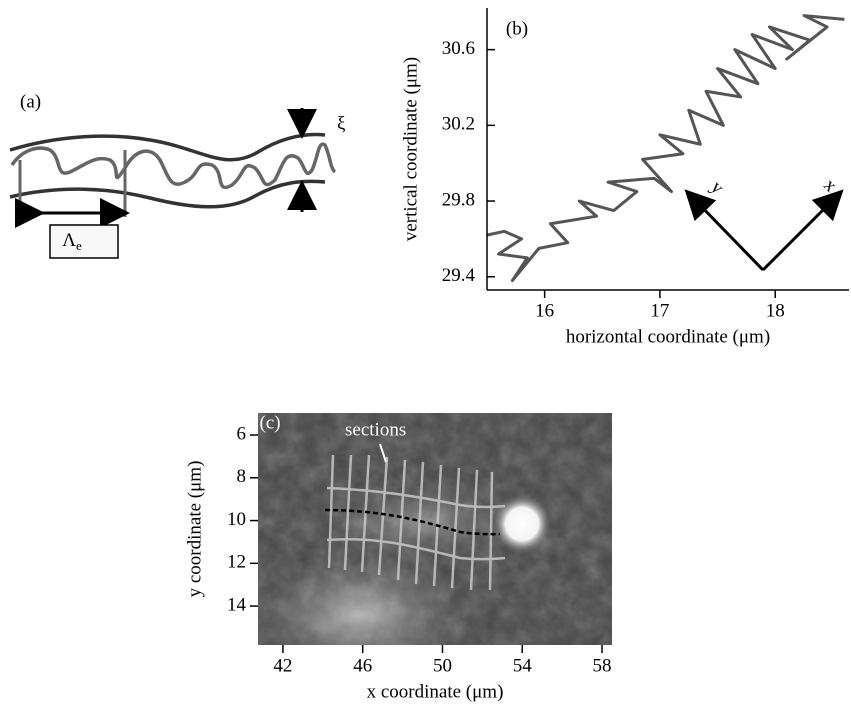 The height and width of the screenshot is (711, 851). Describe the element at coordinates (830, 186) in the screenshot. I see `arrow-label: x` at that location.